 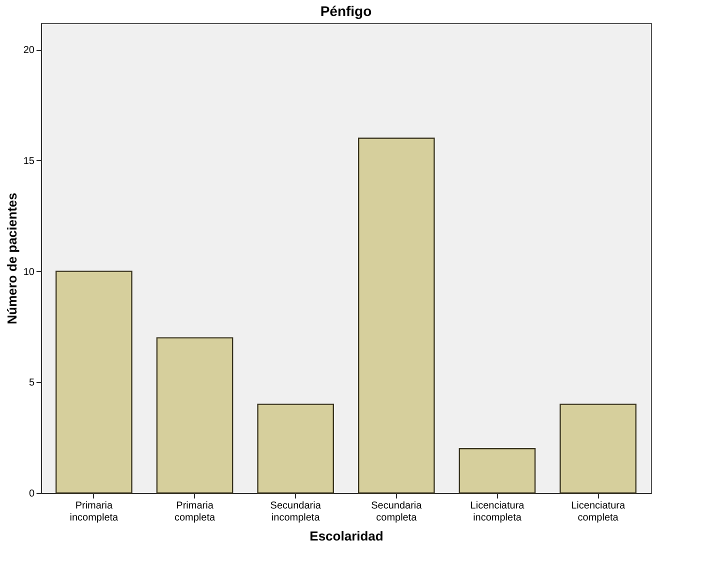 What do you see at coordinates (396, 512) in the screenshot?
I see `x-tick-label: Secundaria completa` at bounding box center [396, 512].